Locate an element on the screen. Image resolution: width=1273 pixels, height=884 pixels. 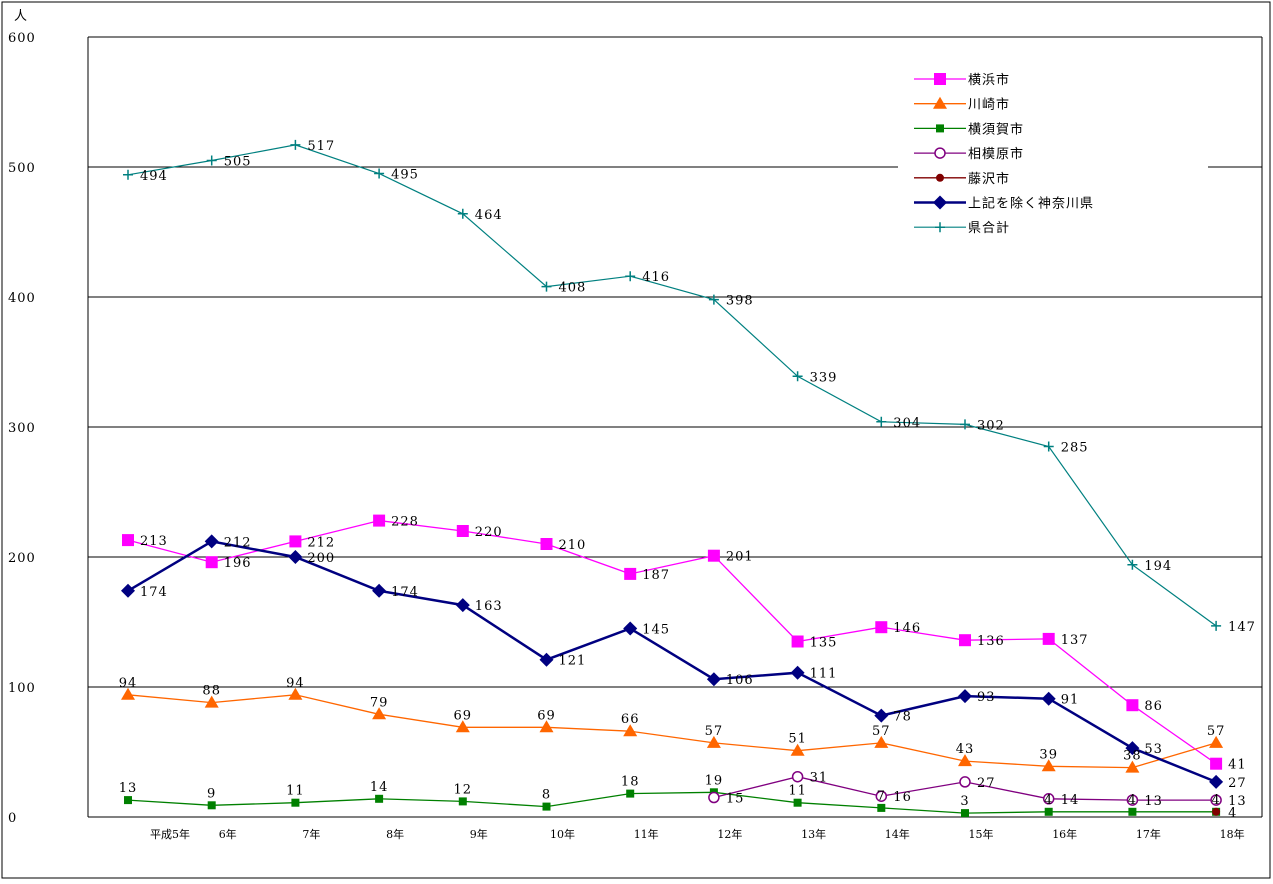
data-label: 416 is located at coordinates (656, 277).